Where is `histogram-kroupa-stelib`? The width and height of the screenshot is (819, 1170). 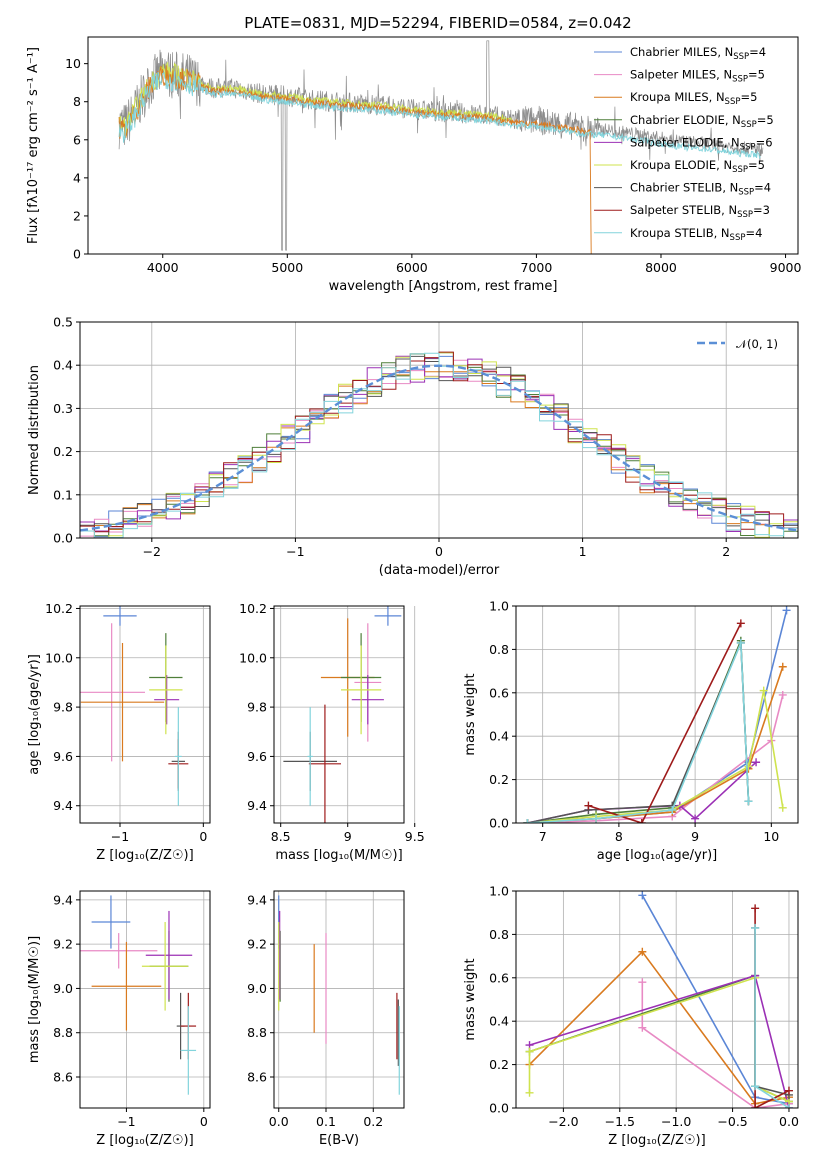
histogram-kroupa-stelib is located at coordinates (439, 445).